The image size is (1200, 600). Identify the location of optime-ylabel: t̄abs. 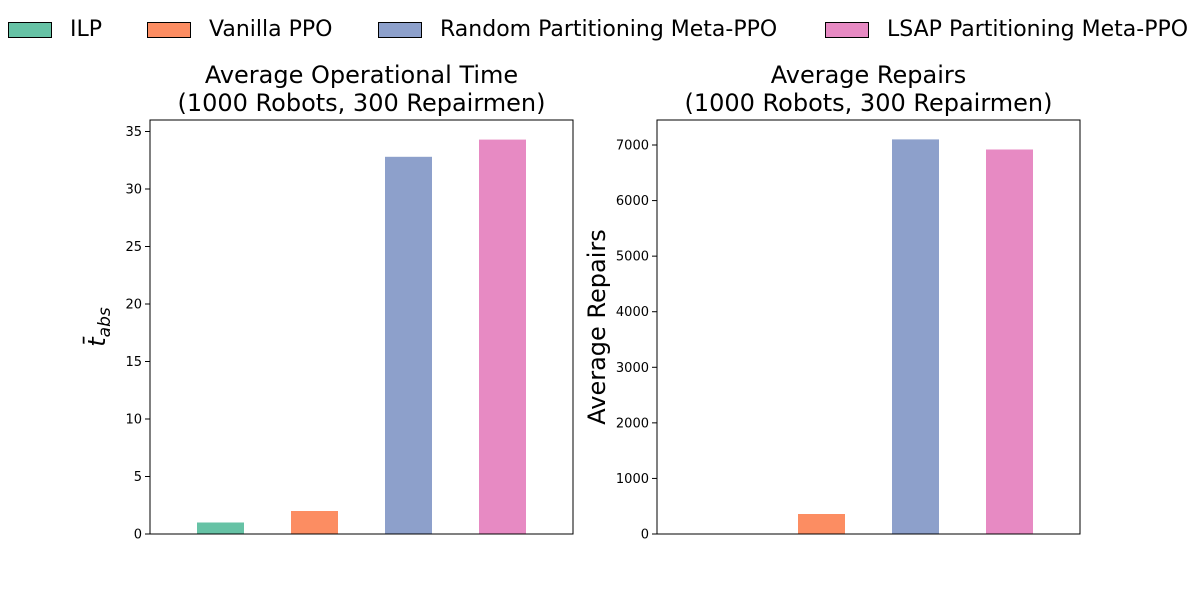
(98, 327).